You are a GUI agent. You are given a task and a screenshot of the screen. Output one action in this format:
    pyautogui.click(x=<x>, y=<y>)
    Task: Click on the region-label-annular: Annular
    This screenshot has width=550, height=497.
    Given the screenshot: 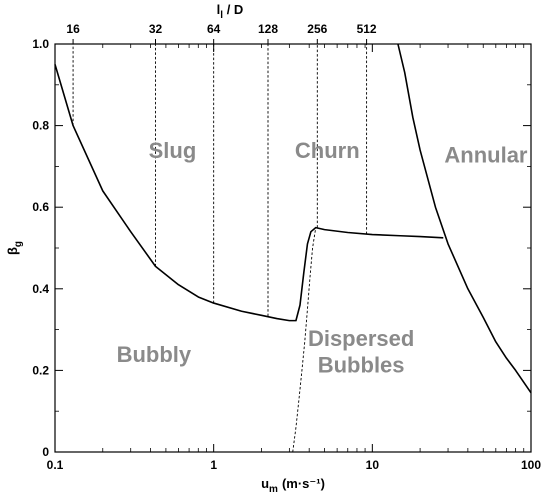 What is the action you would take?
    pyautogui.click(x=486, y=154)
    